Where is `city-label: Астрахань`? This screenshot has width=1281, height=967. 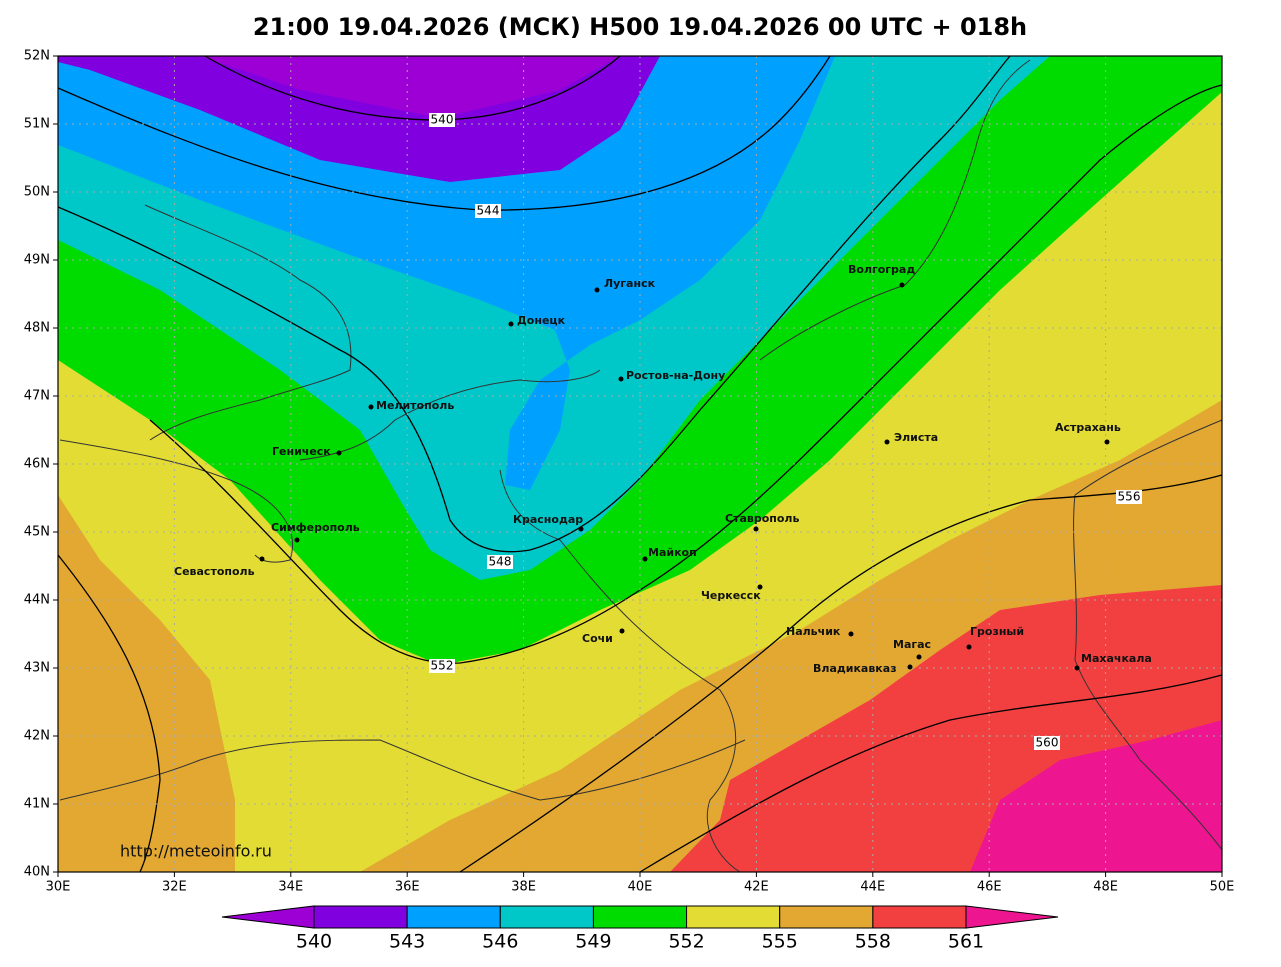
city-label: Астрахань is located at coordinates (1088, 427).